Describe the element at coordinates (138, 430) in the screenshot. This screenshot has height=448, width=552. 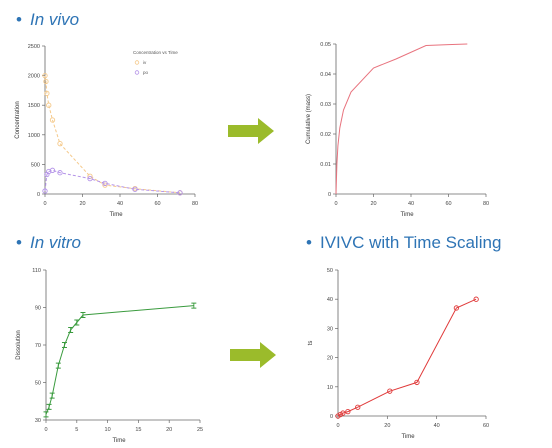
I see `x-tick-label: 15` at that location.